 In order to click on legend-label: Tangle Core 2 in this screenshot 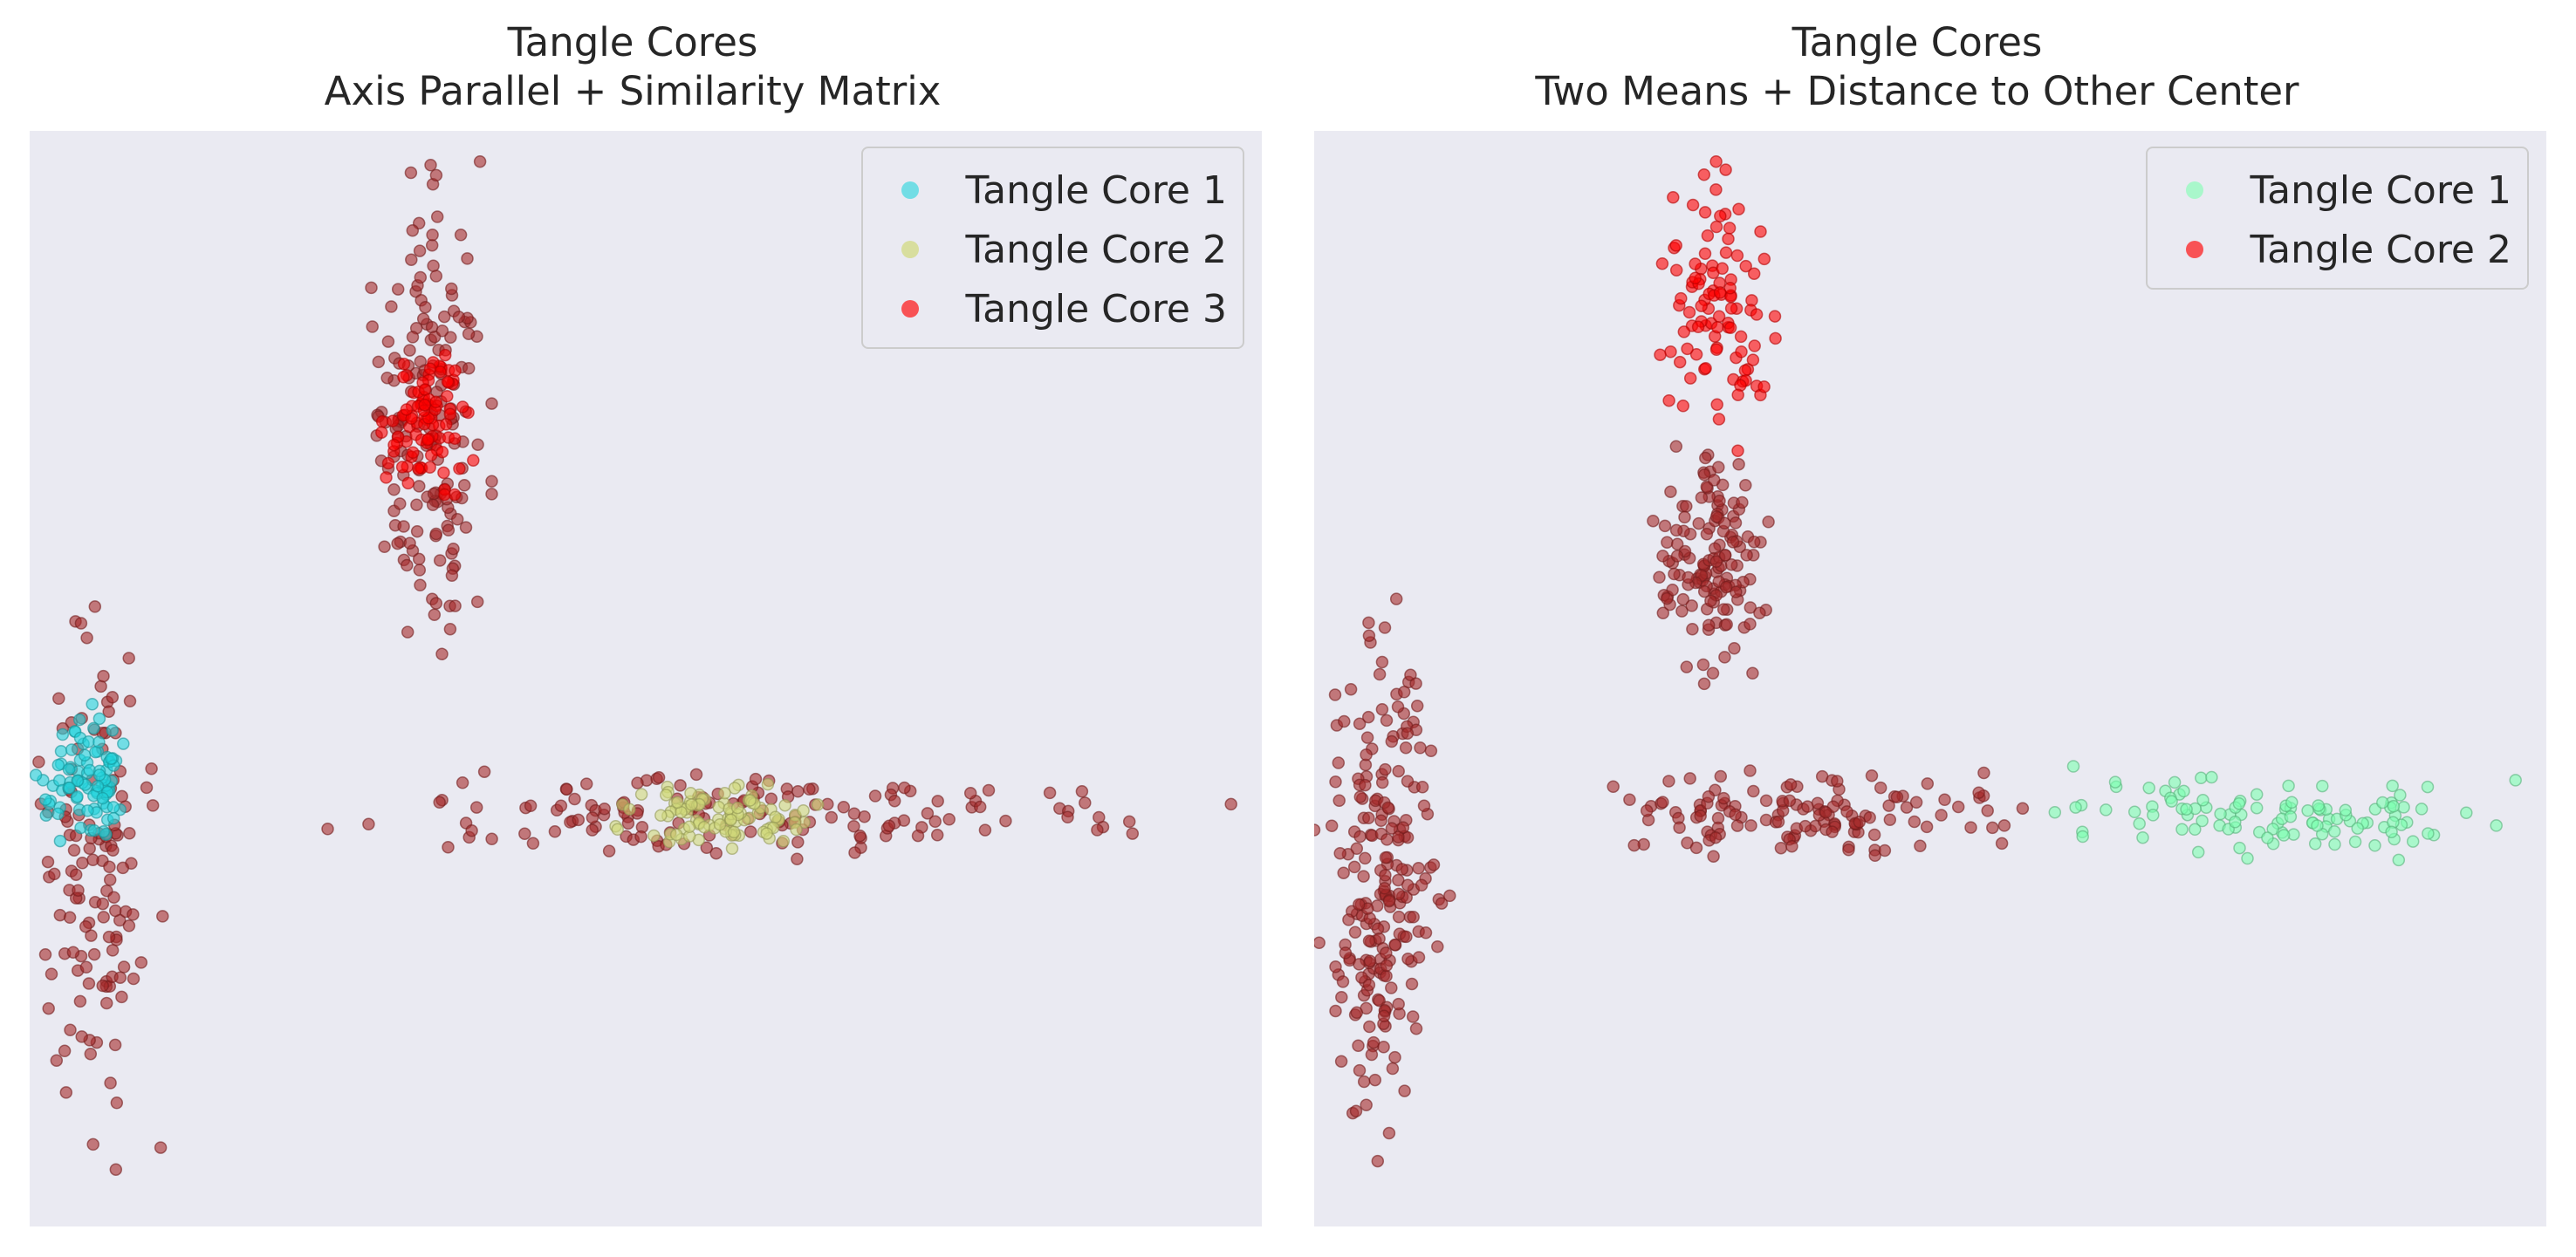, I will do `click(1096, 249)`.